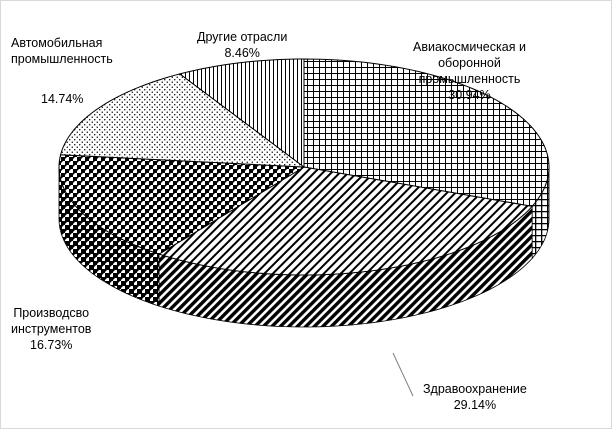 Image resolution: width=612 pixels, height=429 pixels. I want to click on slice-name-line: Авиакосмическая и, so click(469, 47).